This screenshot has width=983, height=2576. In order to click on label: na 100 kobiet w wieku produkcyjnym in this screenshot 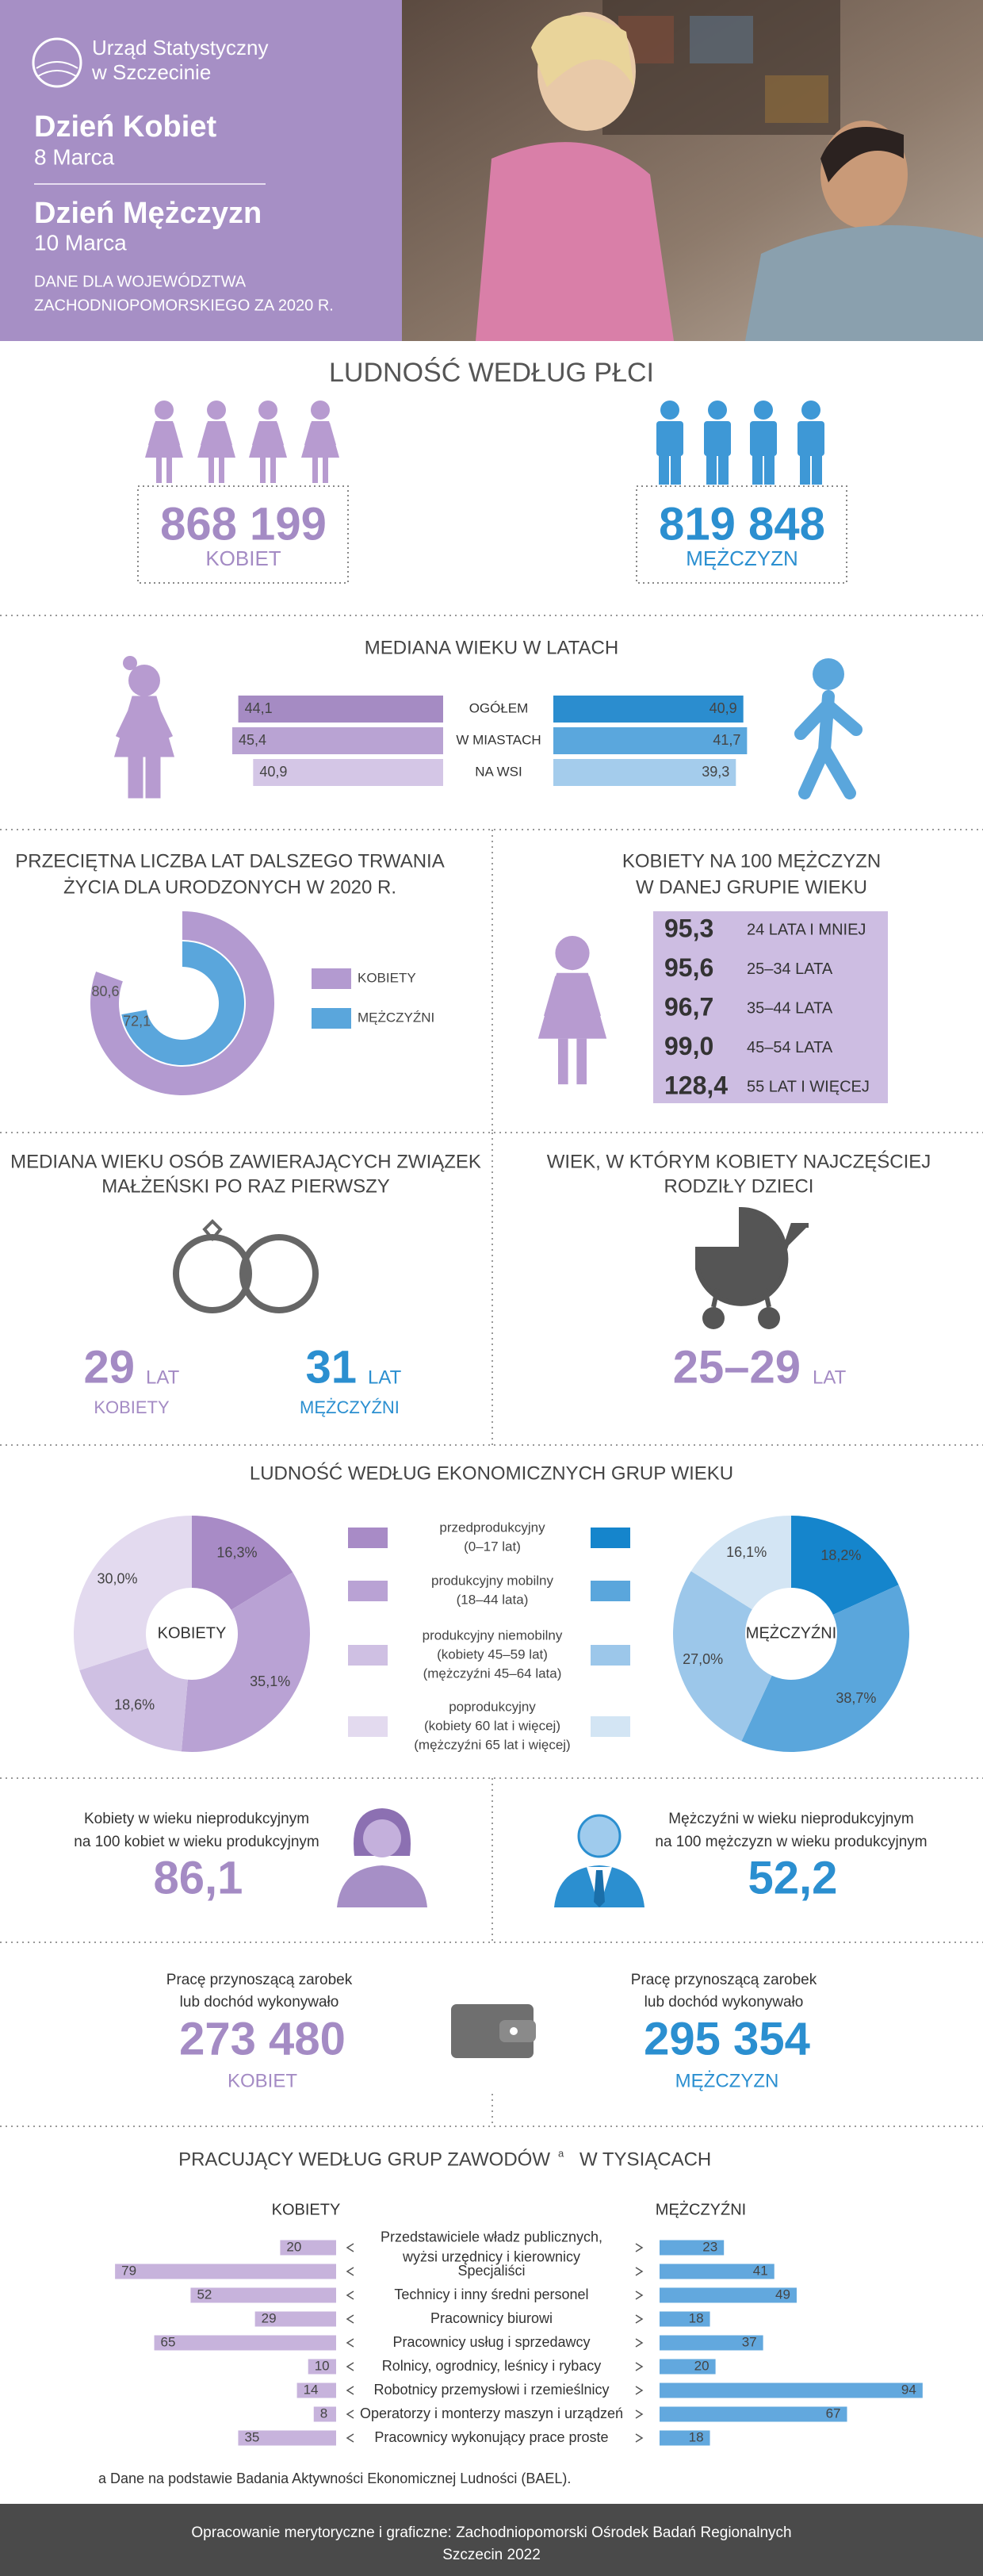, I will do `click(196, 1842)`.